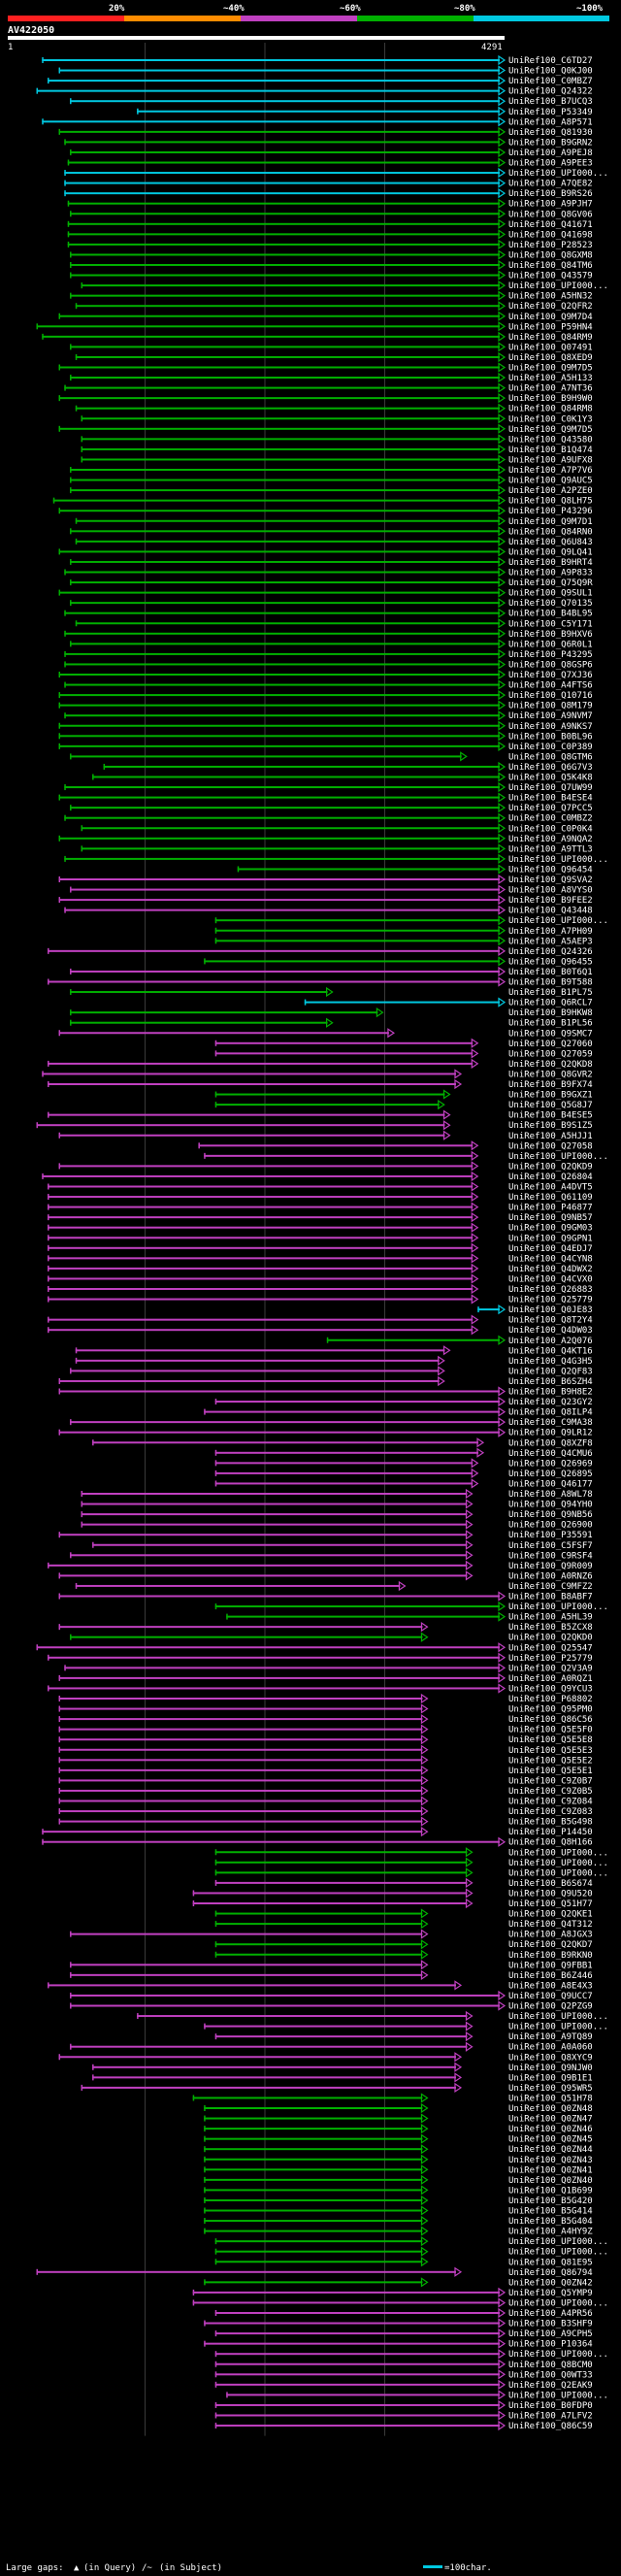 Image resolution: width=621 pixels, height=2576 pixels. Describe the element at coordinates (550, 255) in the screenshot. I see `hit-label: UniRef100_Q8GXM8` at that location.